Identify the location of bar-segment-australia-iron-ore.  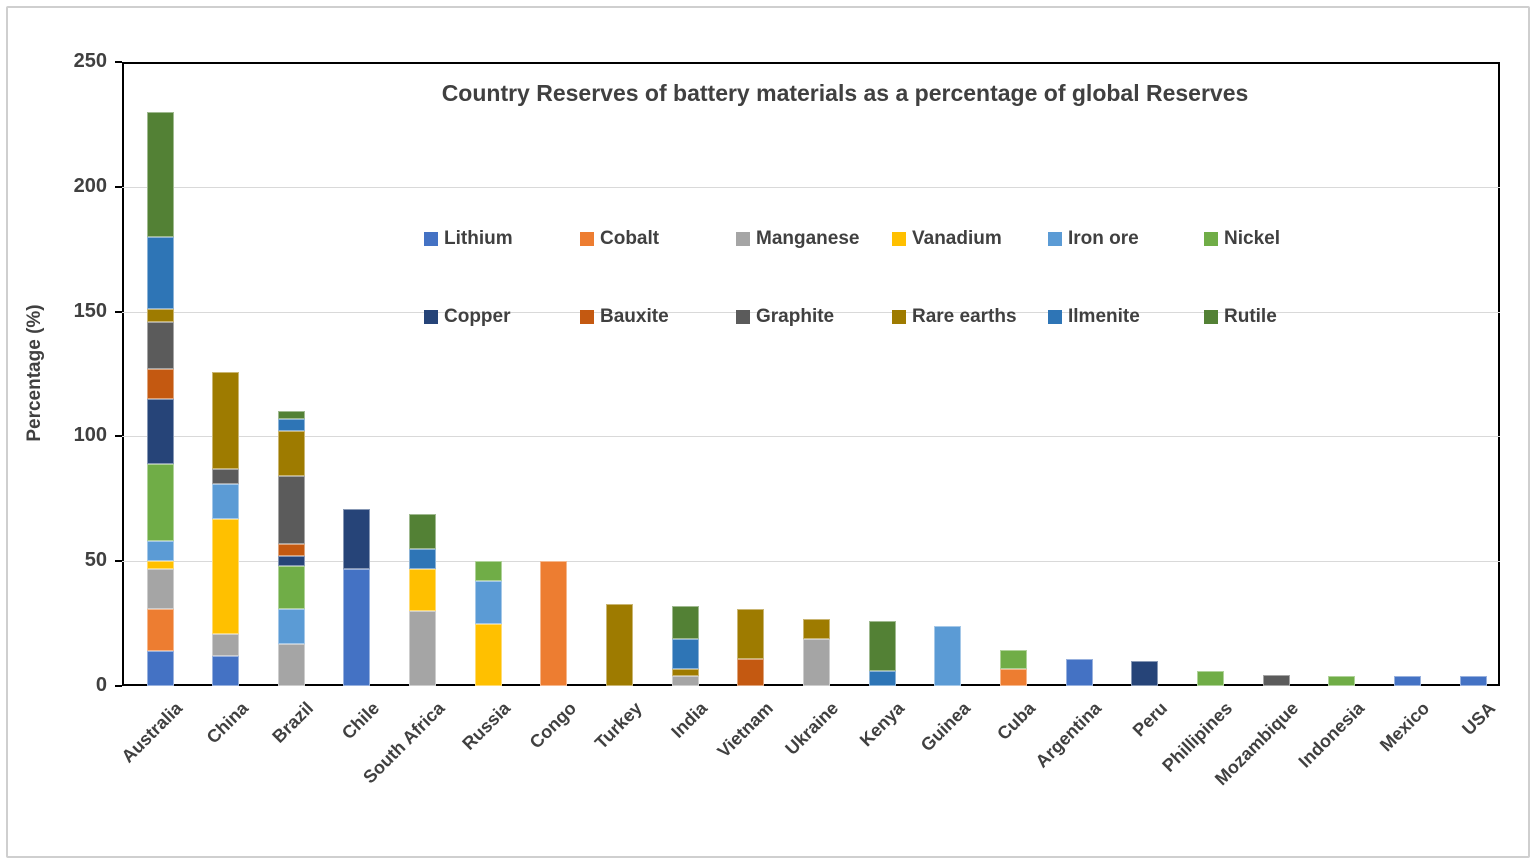
(160, 551).